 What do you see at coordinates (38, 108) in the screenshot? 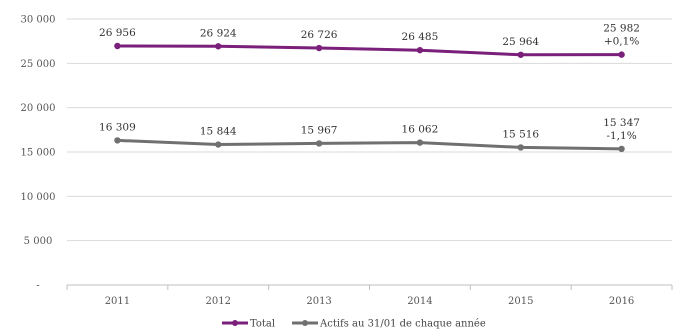
I see `y-tick-label: 20 000` at bounding box center [38, 108].